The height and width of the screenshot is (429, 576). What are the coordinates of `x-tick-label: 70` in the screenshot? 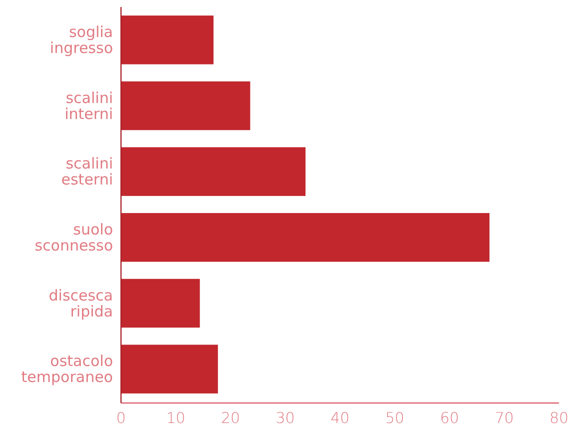 It's located at (504, 418).